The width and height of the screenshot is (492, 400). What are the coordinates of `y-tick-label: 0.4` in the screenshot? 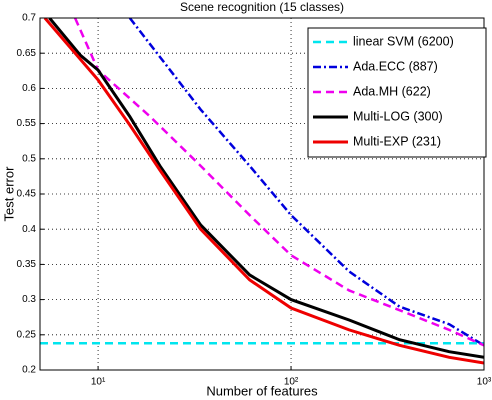 It's located at (29, 229).